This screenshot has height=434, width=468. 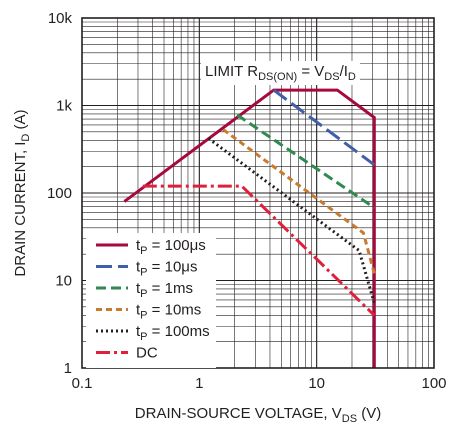 What do you see at coordinates (352, 77) in the screenshot?
I see `annotation-part: D` at bounding box center [352, 77].